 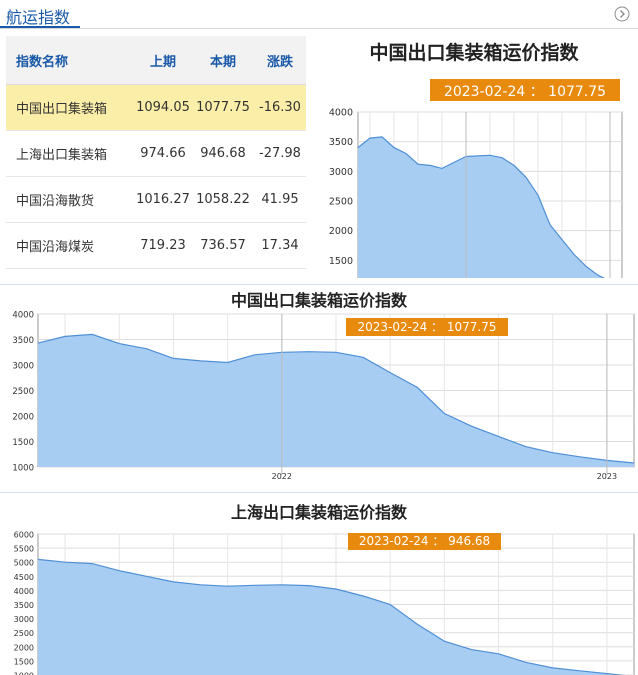 I want to click on tooltip-text: 2023-02-24 ： 946.68, so click(x=424, y=541).